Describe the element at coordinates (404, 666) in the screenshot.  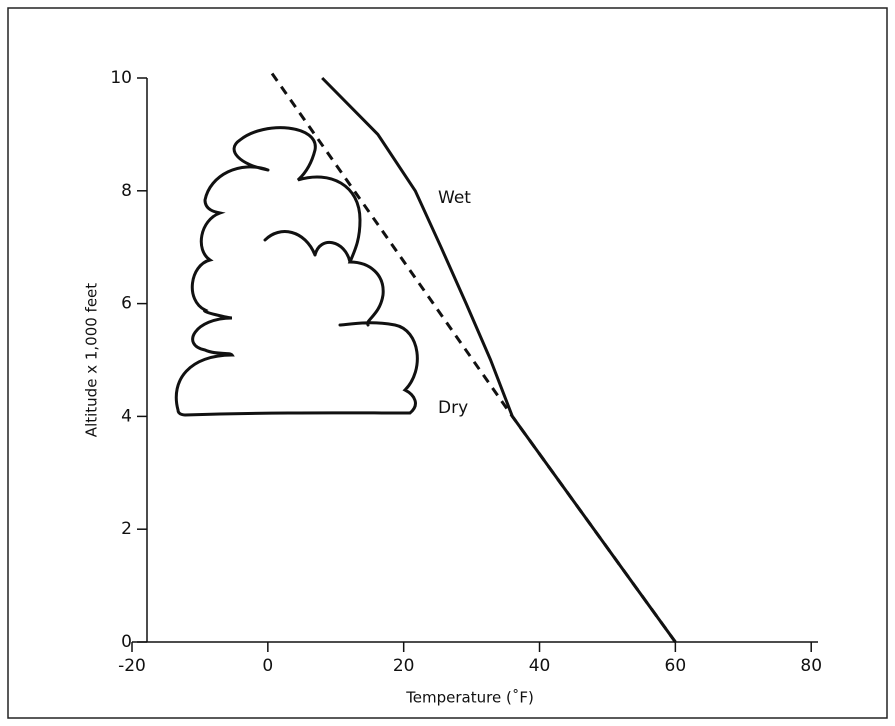
I see `x-tick-label: 20` at that location.